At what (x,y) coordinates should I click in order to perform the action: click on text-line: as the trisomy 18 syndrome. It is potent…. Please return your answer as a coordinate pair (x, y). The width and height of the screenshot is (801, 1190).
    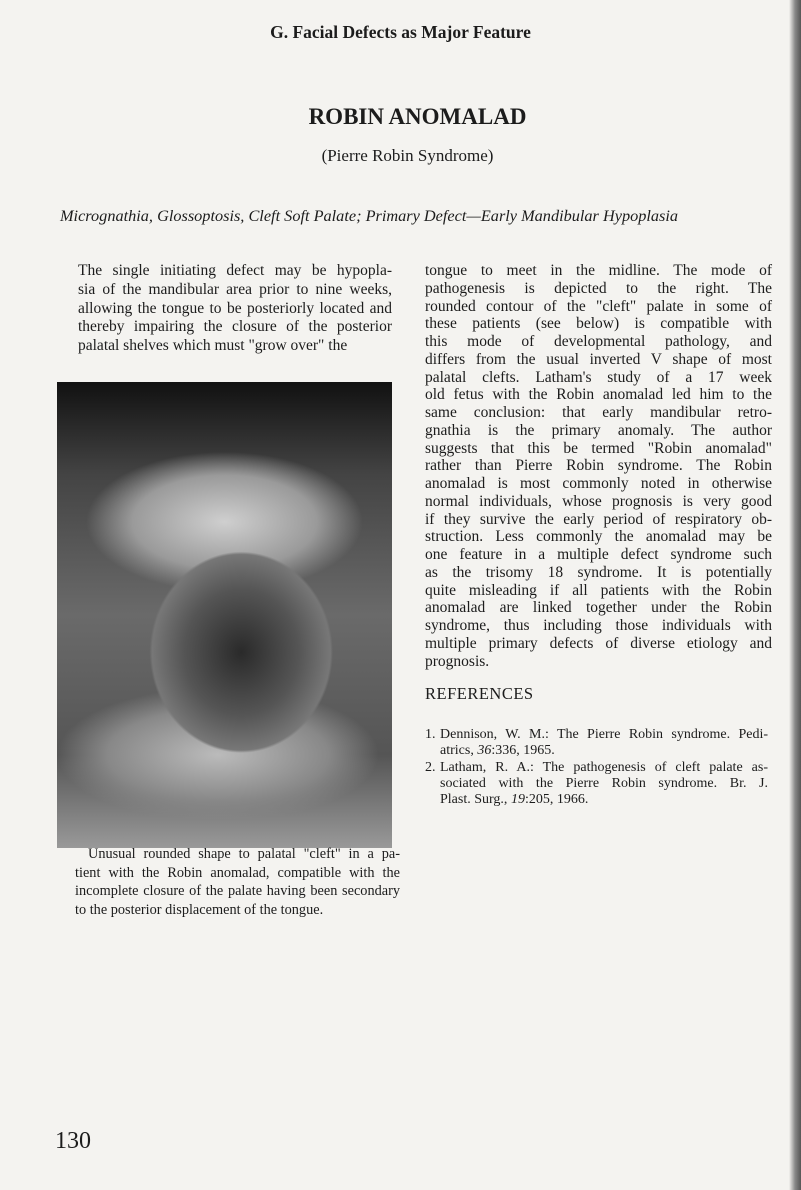
    Looking at the image, I should click on (598, 572).